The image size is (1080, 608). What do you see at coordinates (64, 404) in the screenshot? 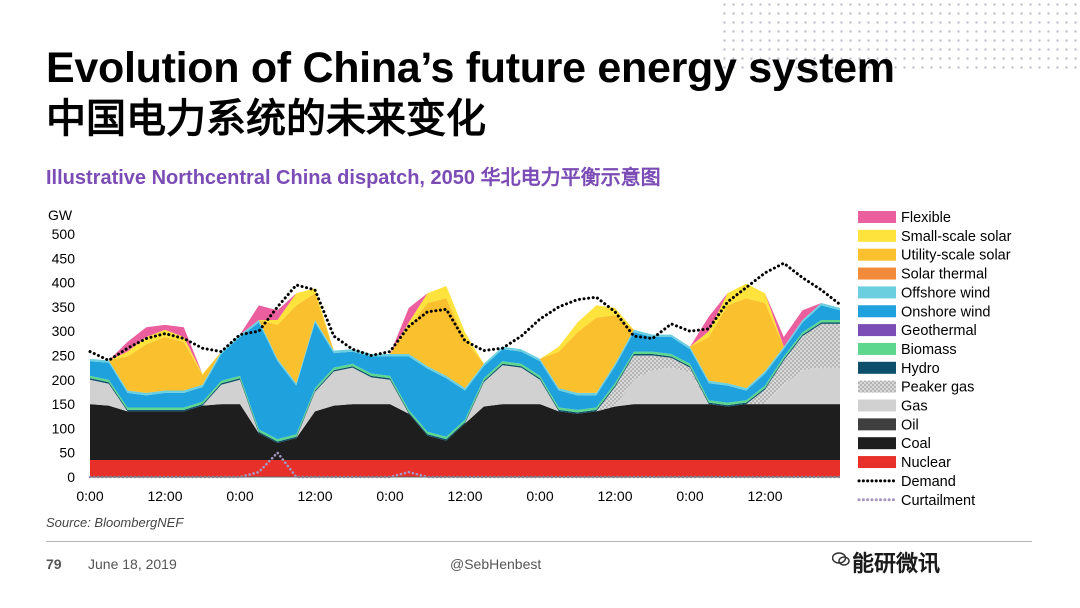
I see `y-tick-label: 150` at bounding box center [64, 404].